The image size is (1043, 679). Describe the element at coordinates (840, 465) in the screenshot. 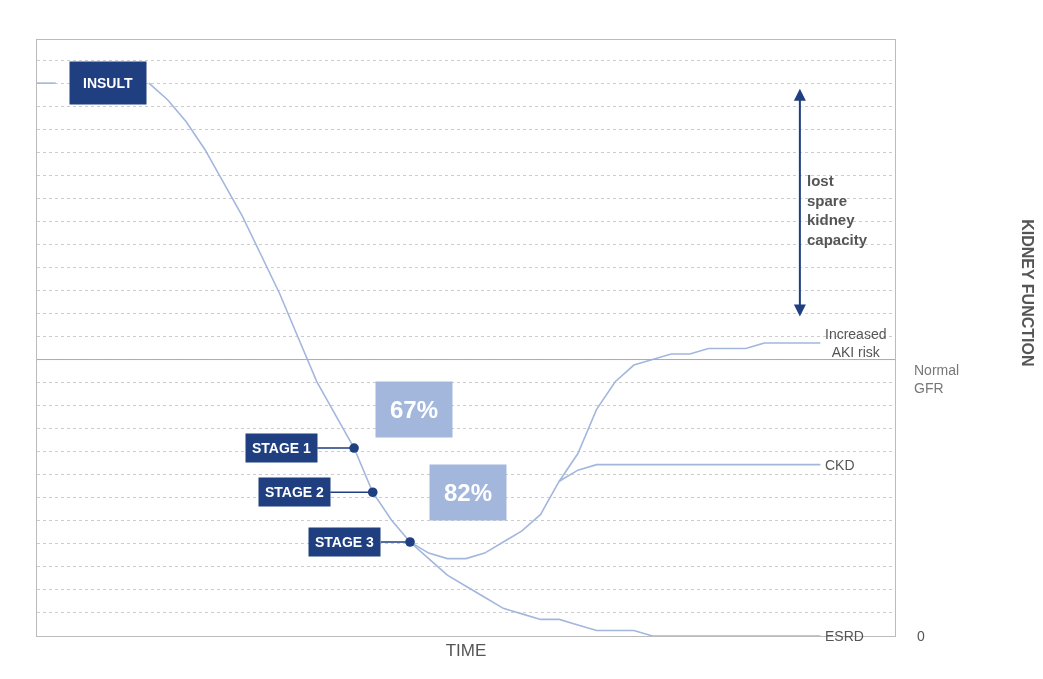

I see `series-label: CKD` at that location.